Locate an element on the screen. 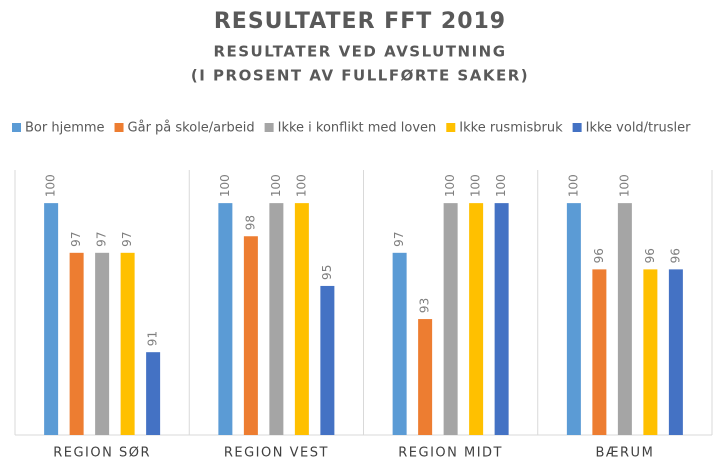  legend-label: Ikke i konflikt med loven is located at coordinates (357, 128).